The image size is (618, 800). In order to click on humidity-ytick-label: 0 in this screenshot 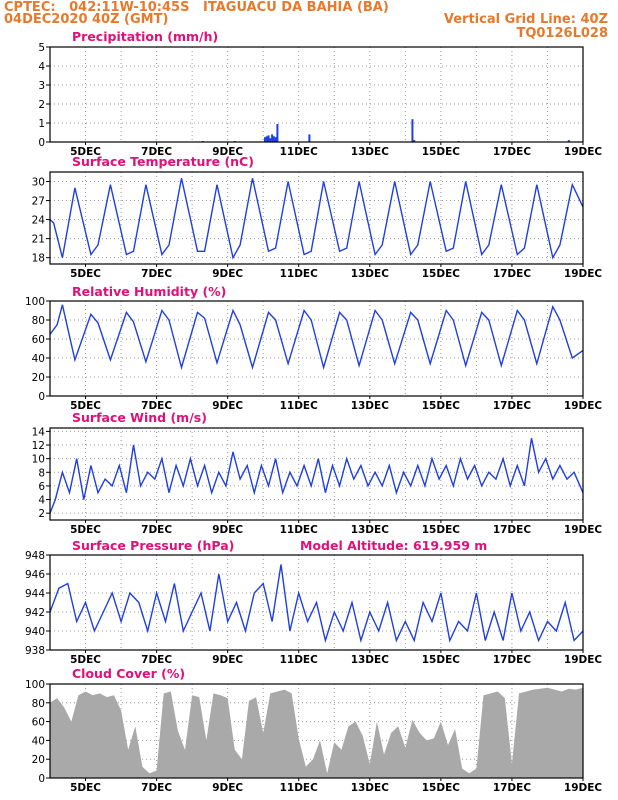, I will do `click(41, 397)`.